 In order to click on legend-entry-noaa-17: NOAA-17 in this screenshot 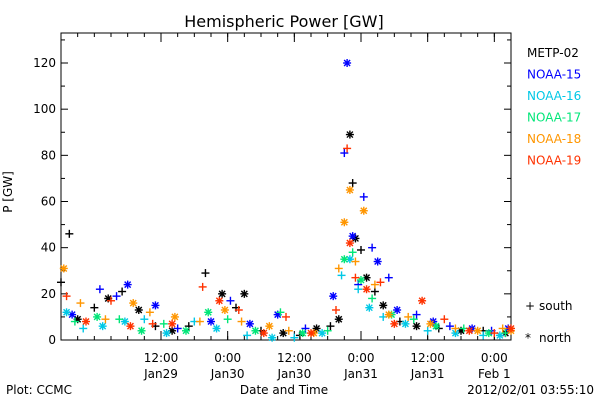, I will do `click(554, 118)`.